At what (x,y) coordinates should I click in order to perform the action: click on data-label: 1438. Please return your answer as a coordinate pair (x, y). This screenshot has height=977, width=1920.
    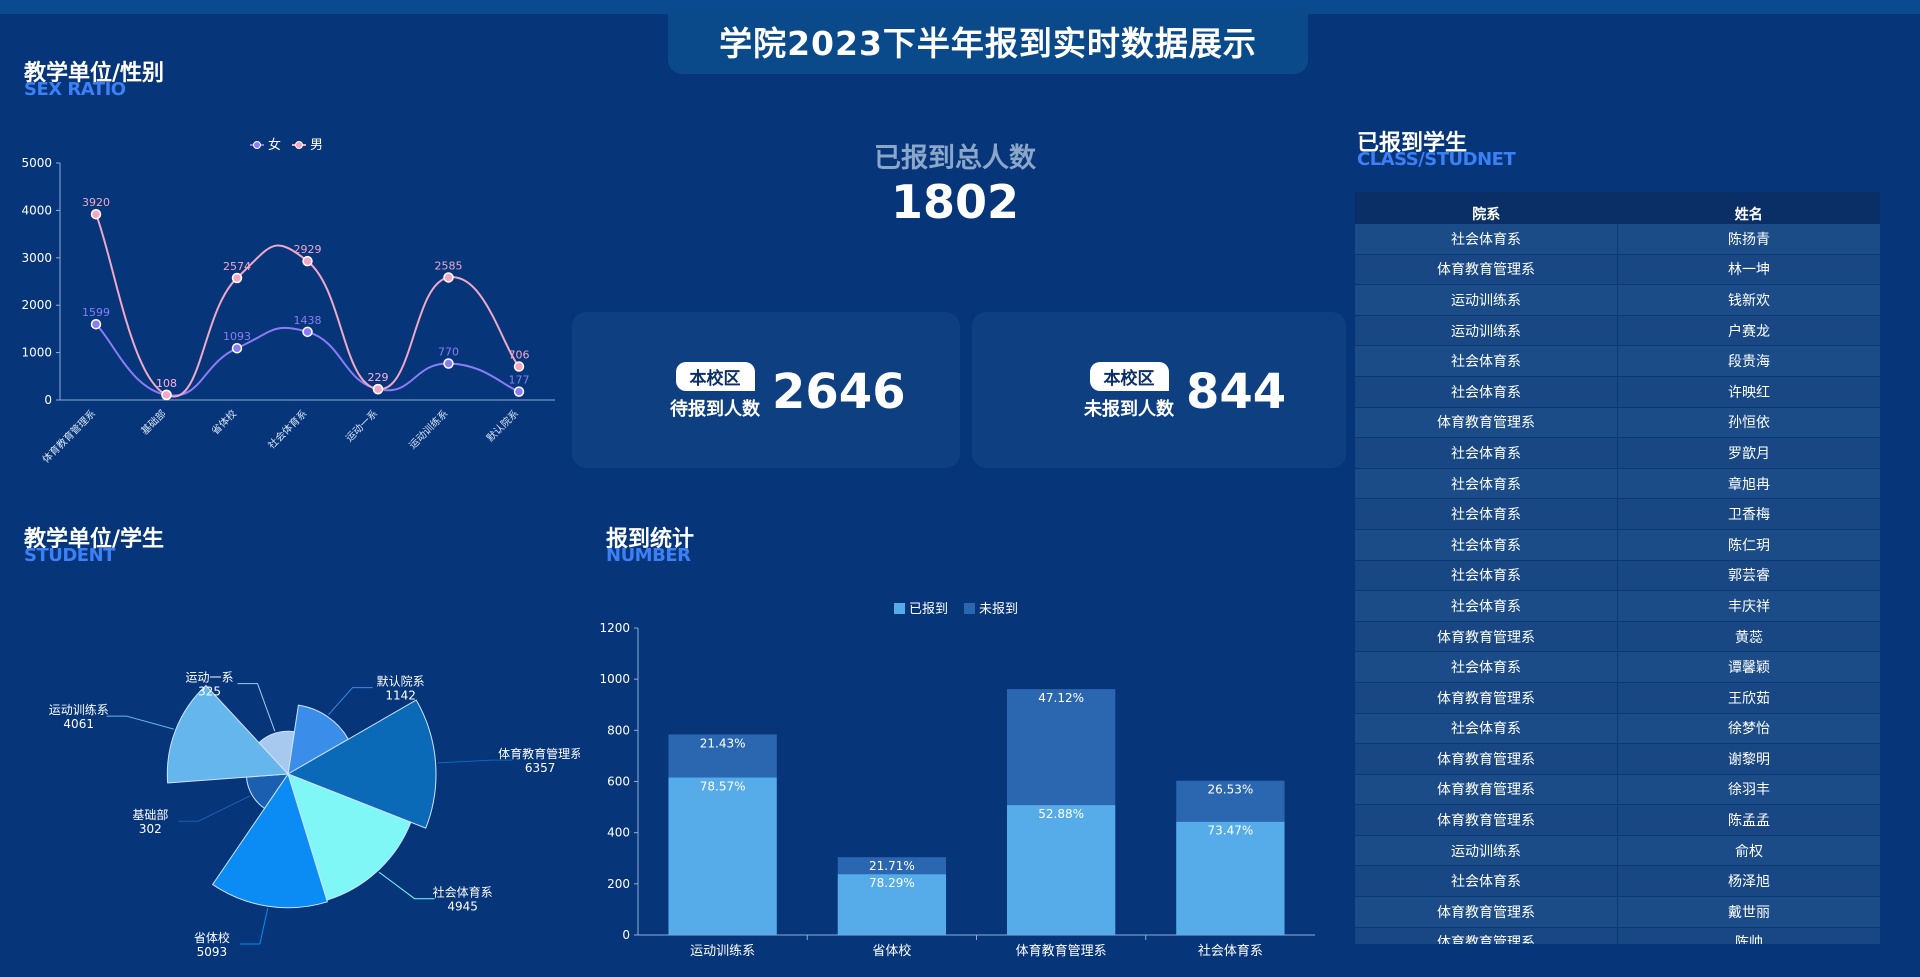
    Looking at the image, I should click on (308, 320).